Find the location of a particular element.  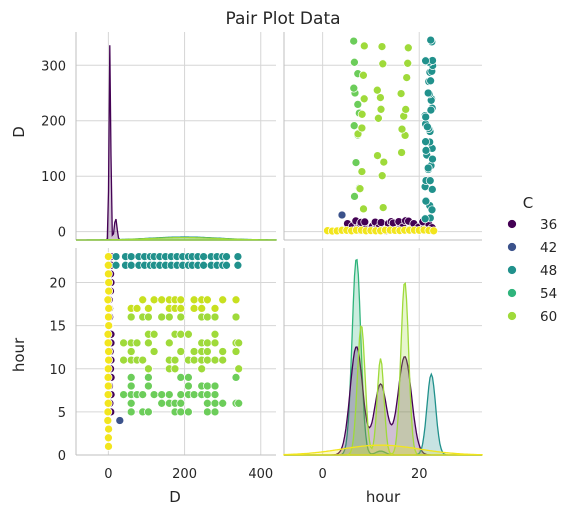

y-tick-label: 200 is located at coordinates (53, 122).